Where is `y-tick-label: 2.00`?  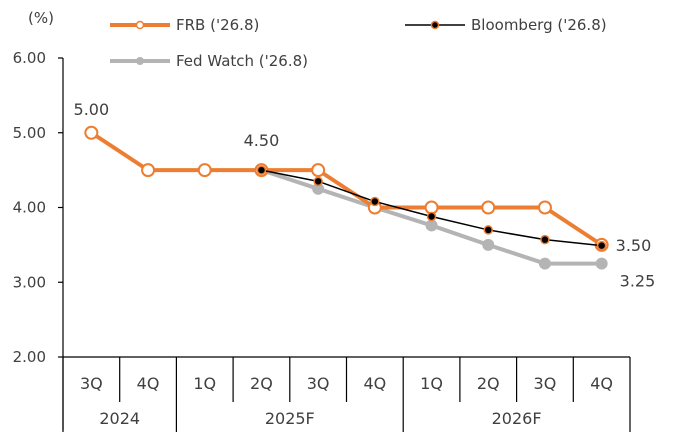
y-tick-label: 2.00 is located at coordinates (29, 357).